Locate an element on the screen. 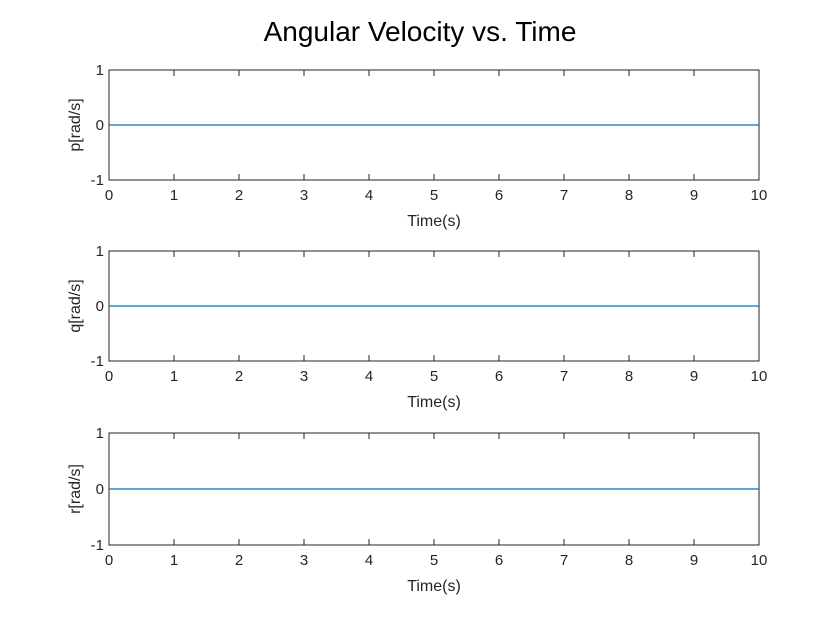 Image resolution: width=840 pixels, height=630 pixels. chart-title: Angular Velocity vs. Time is located at coordinates (420, 31).